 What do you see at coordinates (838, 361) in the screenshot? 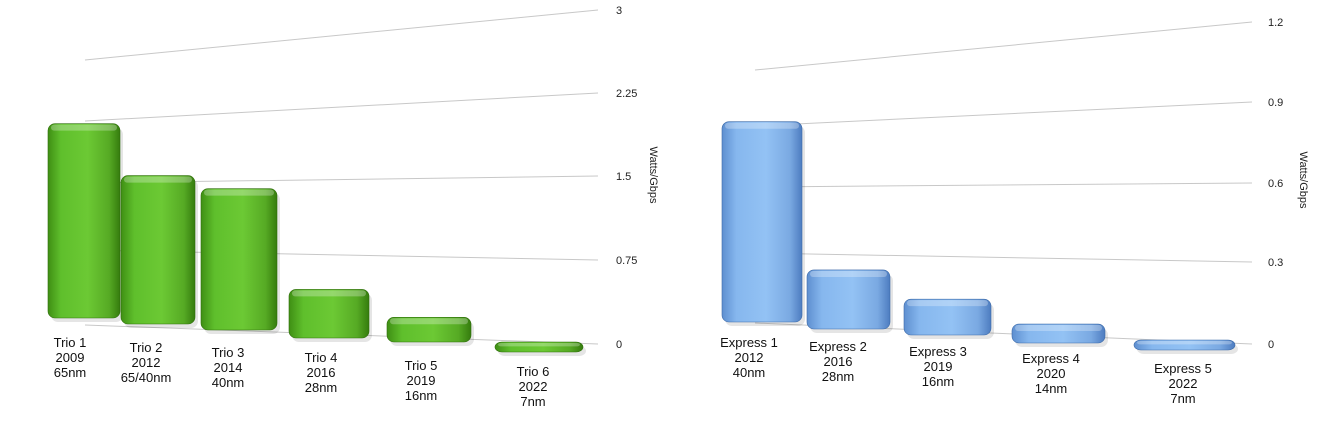
I see `category-label: Express 2 2016 28nm` at bounding box center [838, 361].